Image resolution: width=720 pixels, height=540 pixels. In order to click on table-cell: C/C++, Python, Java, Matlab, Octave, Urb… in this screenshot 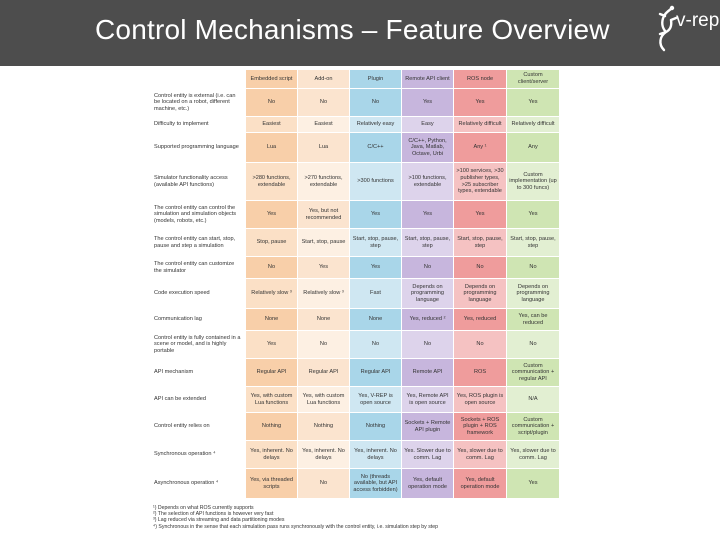, I will do `click(427, 147)`.